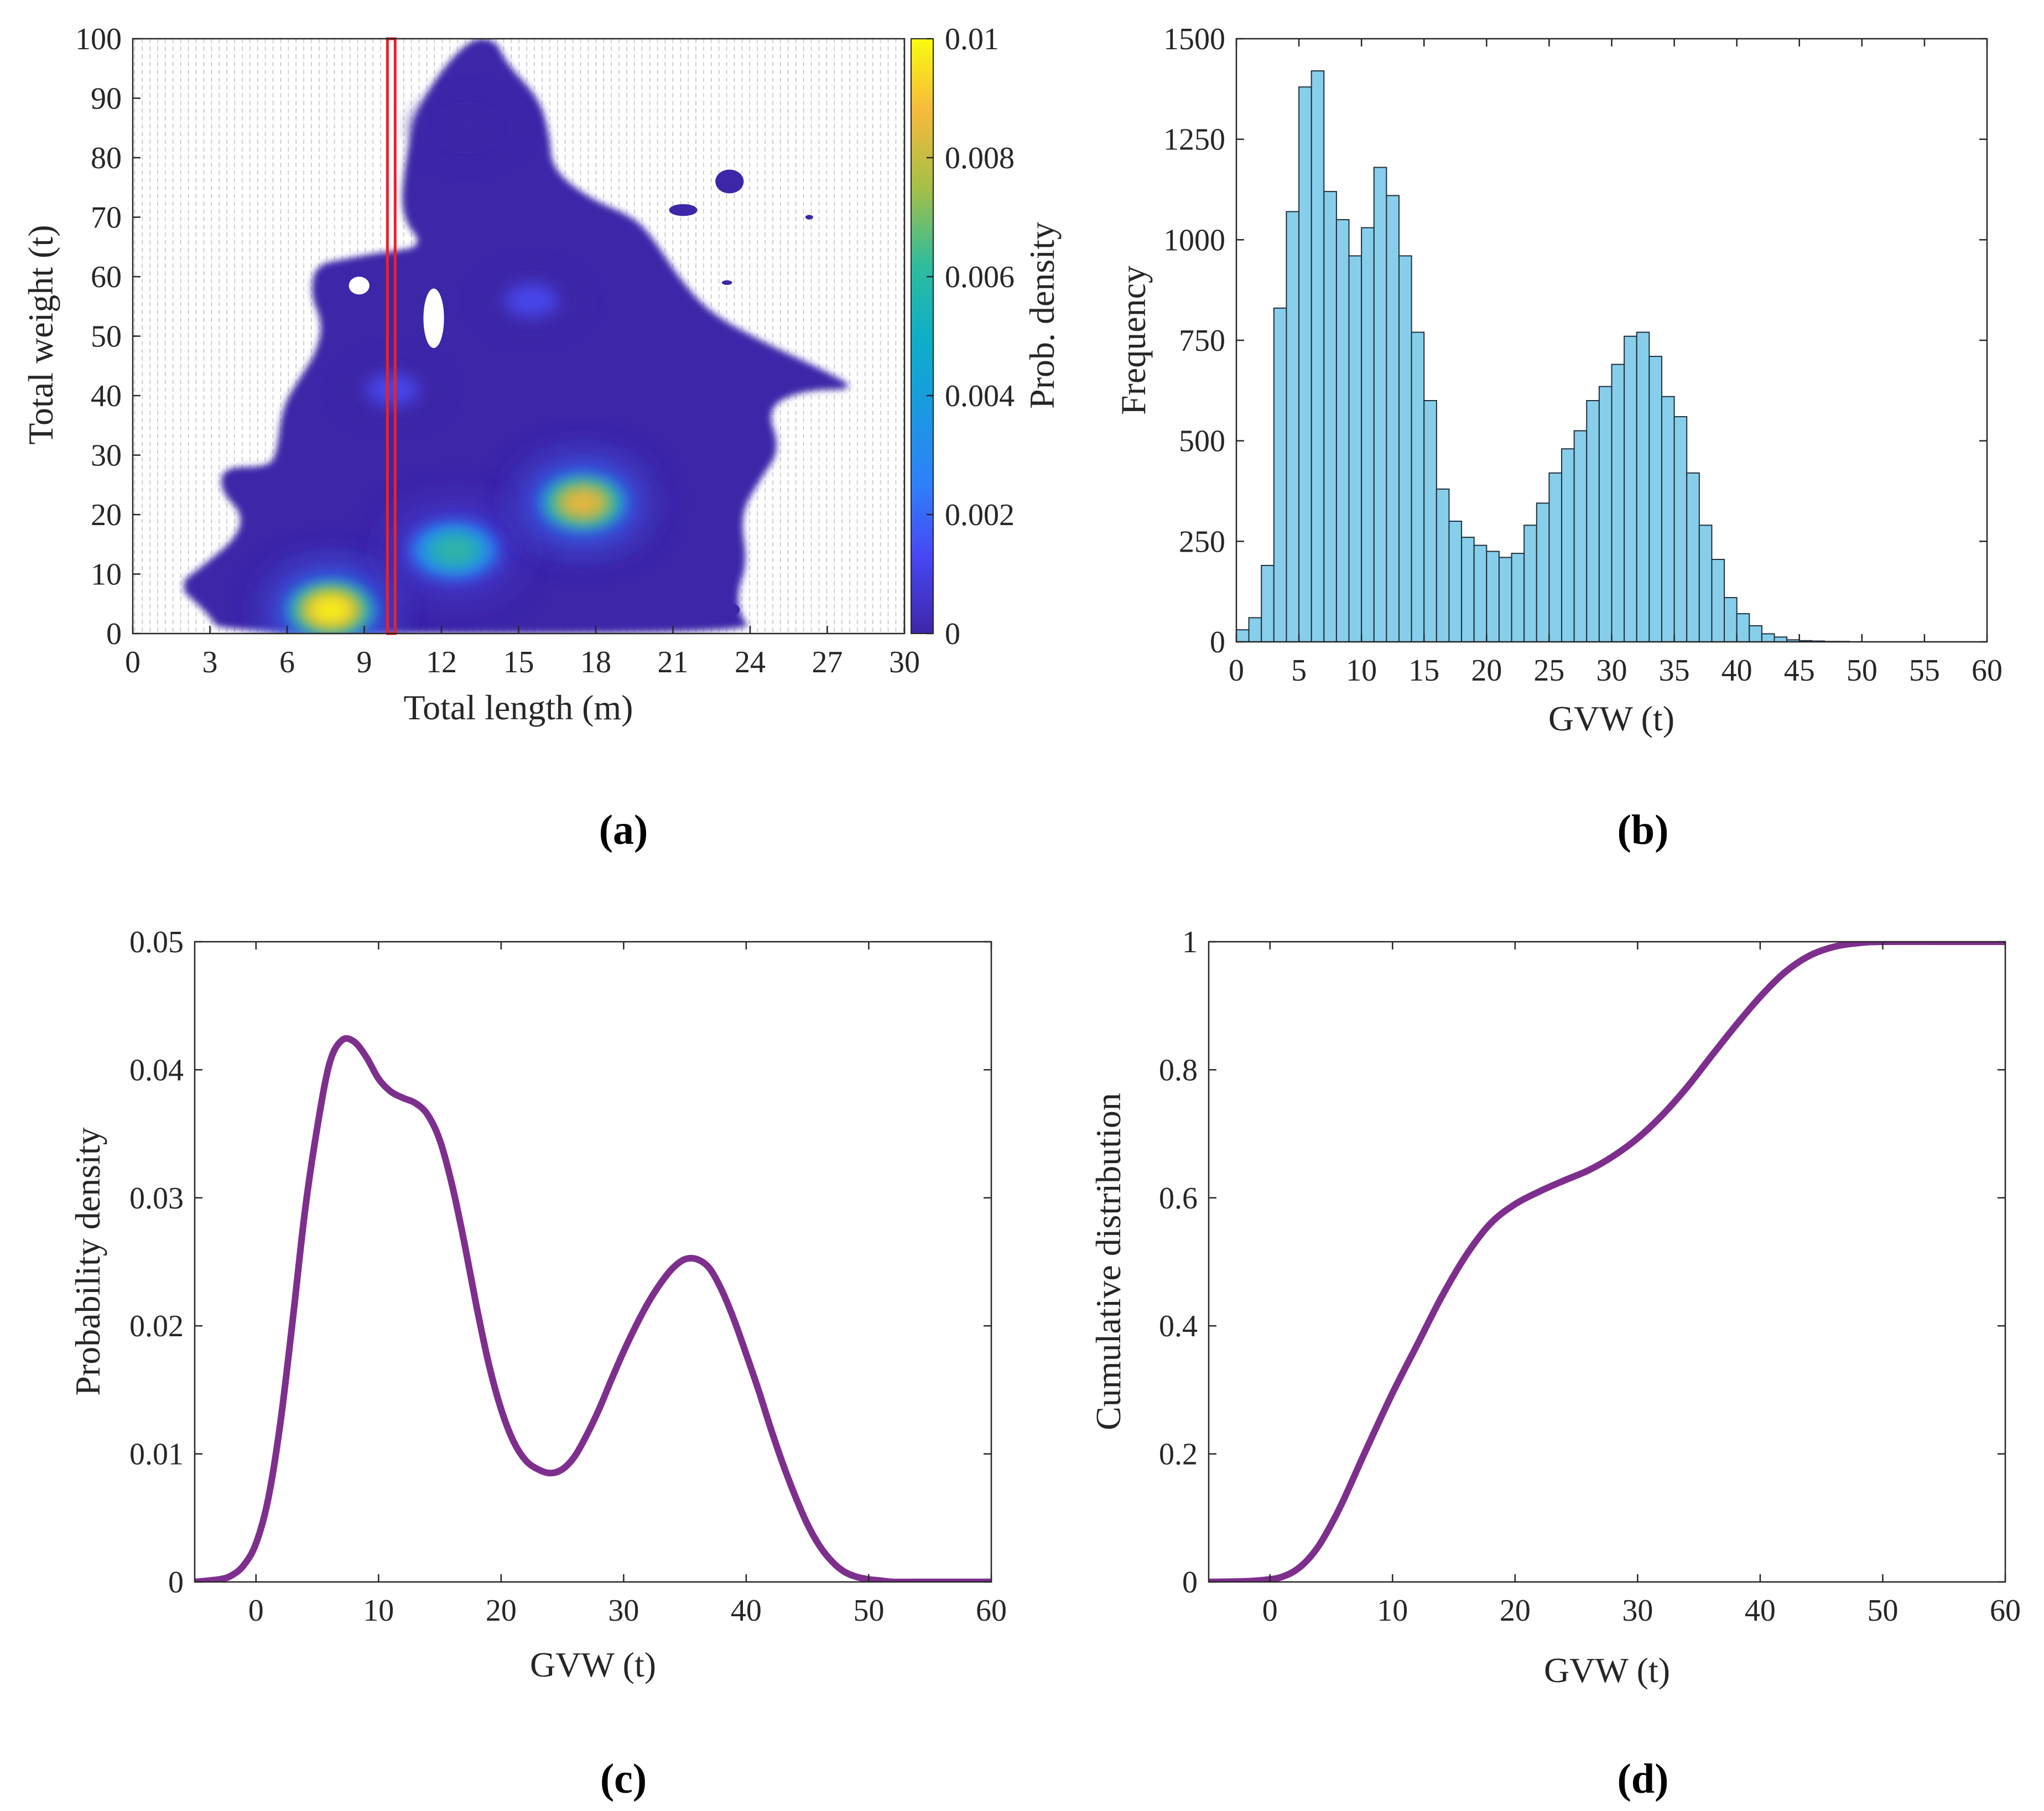 This screenshot has width=2044, height=1811. What do you see at coordinates (518, 662) in the screenshot?
I see `x-tick-label: 15` at bounding box center [518, 662].